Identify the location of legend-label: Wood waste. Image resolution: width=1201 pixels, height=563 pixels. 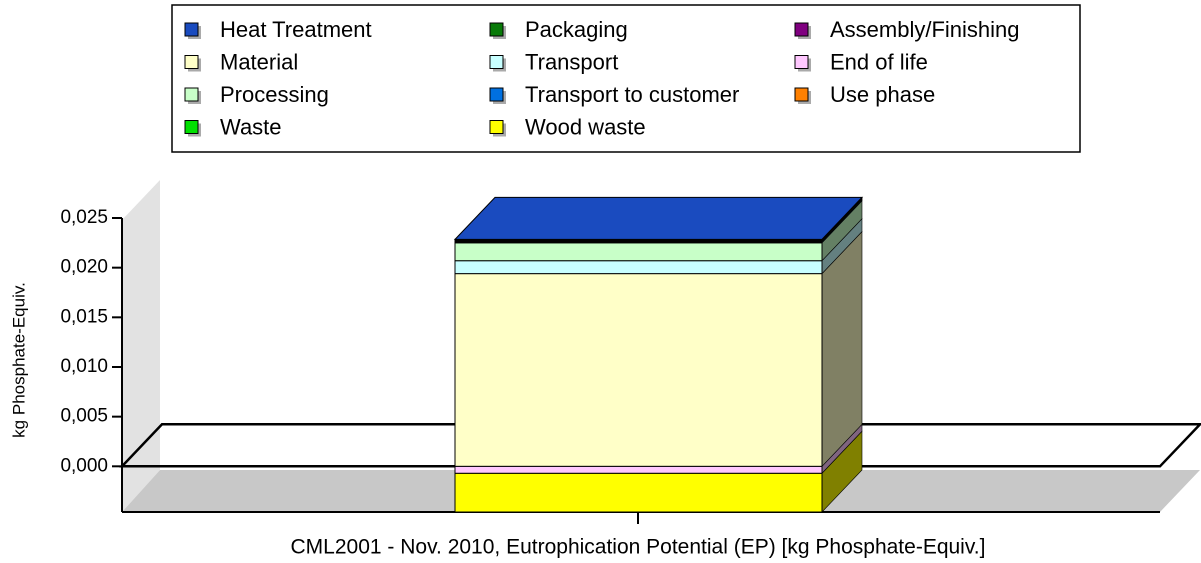
(585, 126).